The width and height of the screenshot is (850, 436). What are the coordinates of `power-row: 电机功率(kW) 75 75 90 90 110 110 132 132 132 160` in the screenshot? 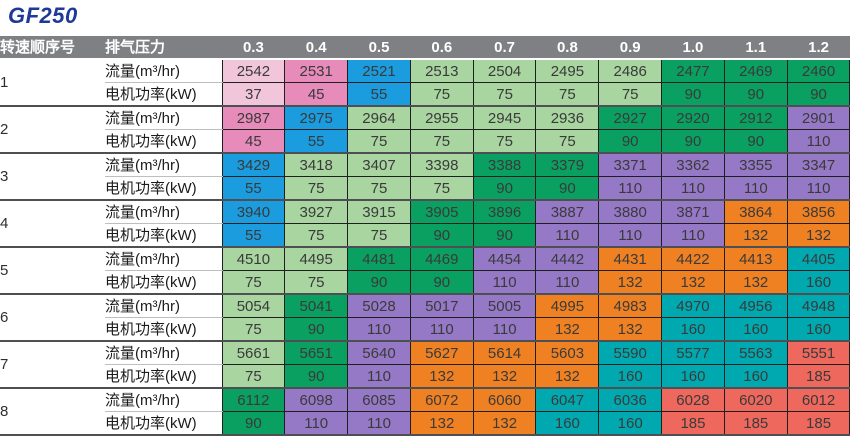 It's located at (425, 282).